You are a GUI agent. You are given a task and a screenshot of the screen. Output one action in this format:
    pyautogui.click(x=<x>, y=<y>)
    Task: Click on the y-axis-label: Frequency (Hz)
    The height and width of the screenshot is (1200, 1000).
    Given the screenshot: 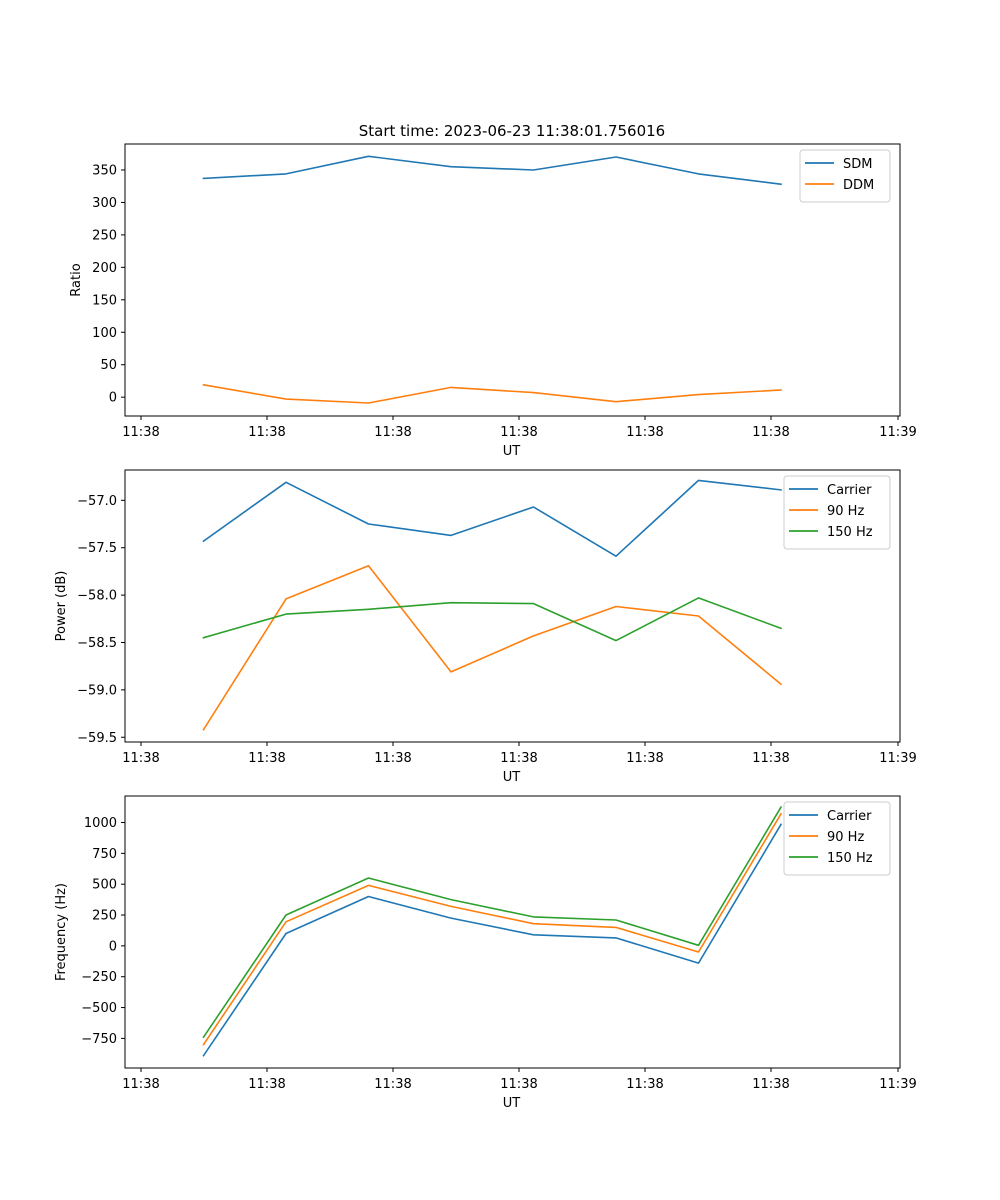 What is the action you would take?
    pyautogui.click(x=61, y=932)
    